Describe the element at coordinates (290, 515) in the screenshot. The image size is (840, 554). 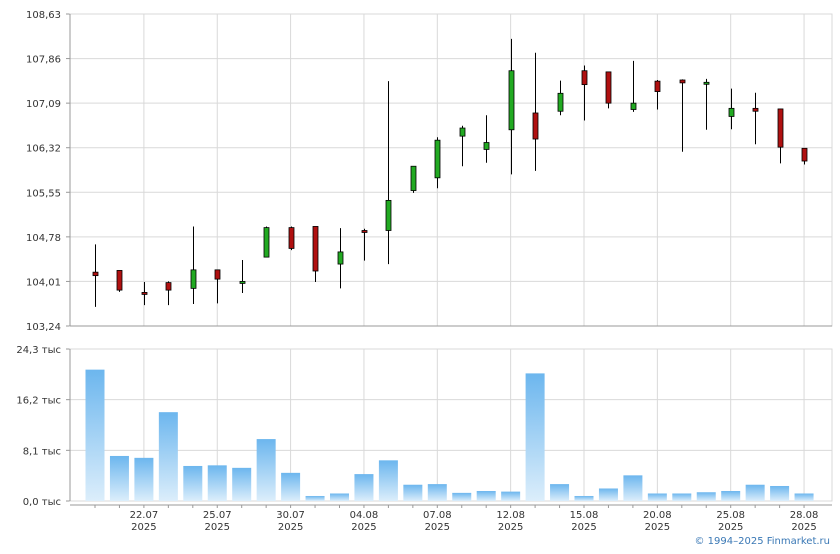
I see `x-tick-label-date: 30.07` at that location.